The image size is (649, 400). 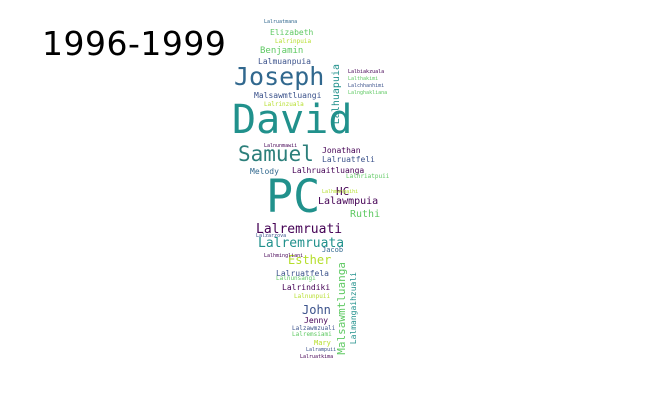 I want to click on page-title: 1996-1999, so click(x=134, y=43).